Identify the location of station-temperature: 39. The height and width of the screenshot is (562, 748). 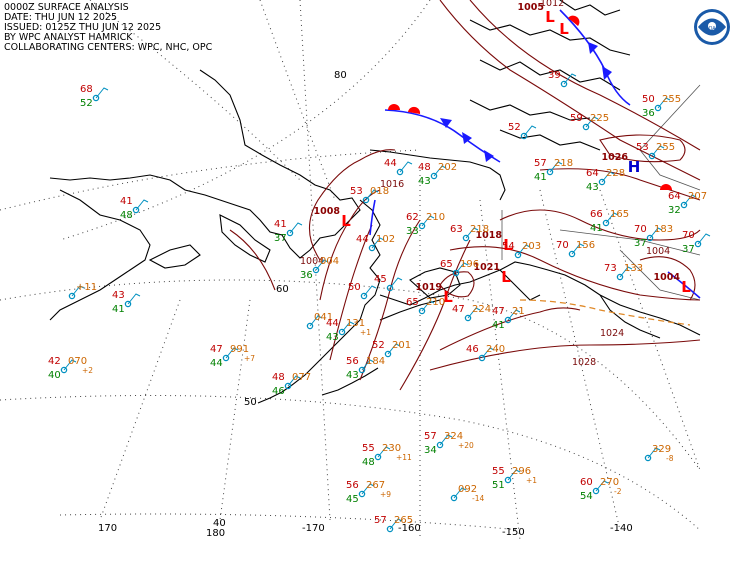
(554, 75).